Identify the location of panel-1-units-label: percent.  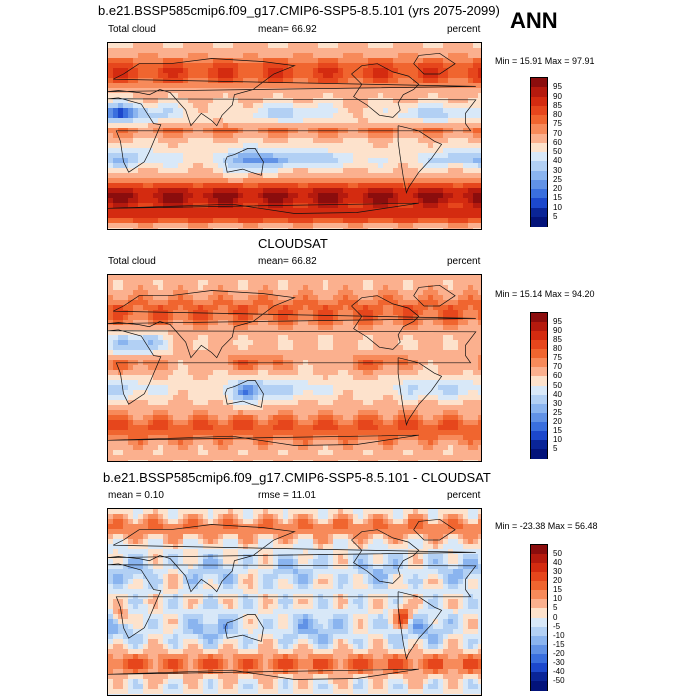
(464, 29).